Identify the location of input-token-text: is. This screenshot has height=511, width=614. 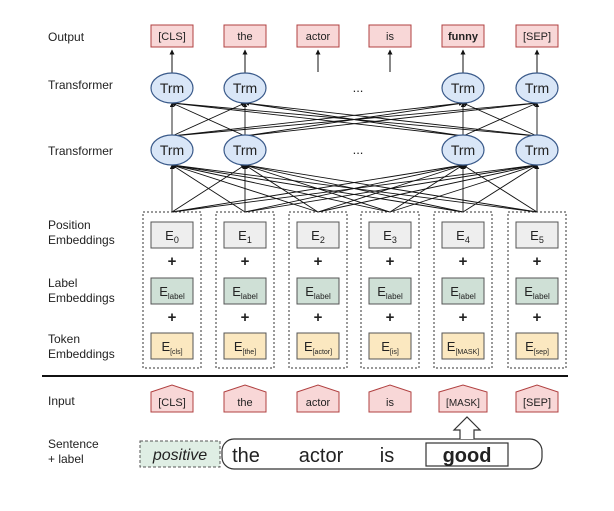
(390, 403).